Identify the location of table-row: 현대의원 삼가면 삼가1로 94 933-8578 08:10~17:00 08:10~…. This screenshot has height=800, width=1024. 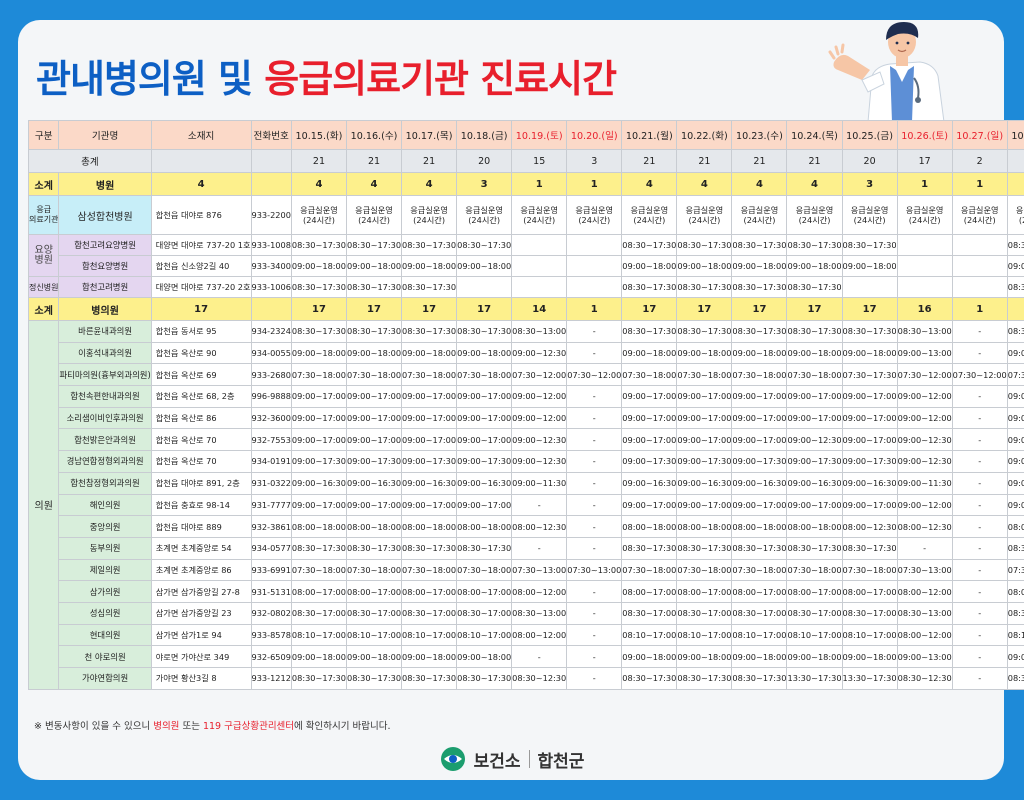
(526, 635).